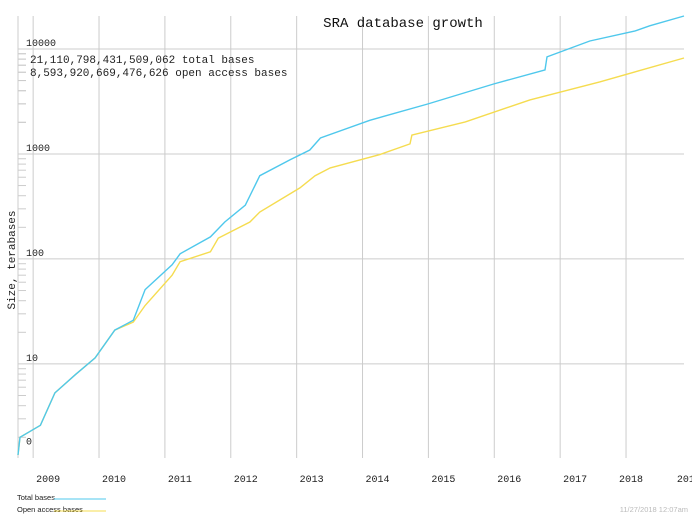 The width and height of the screenshot is (692, 519). Describe the element at coordinates (114, 480) in the screenshot. I see `x-tick-label: 2010` at that location.